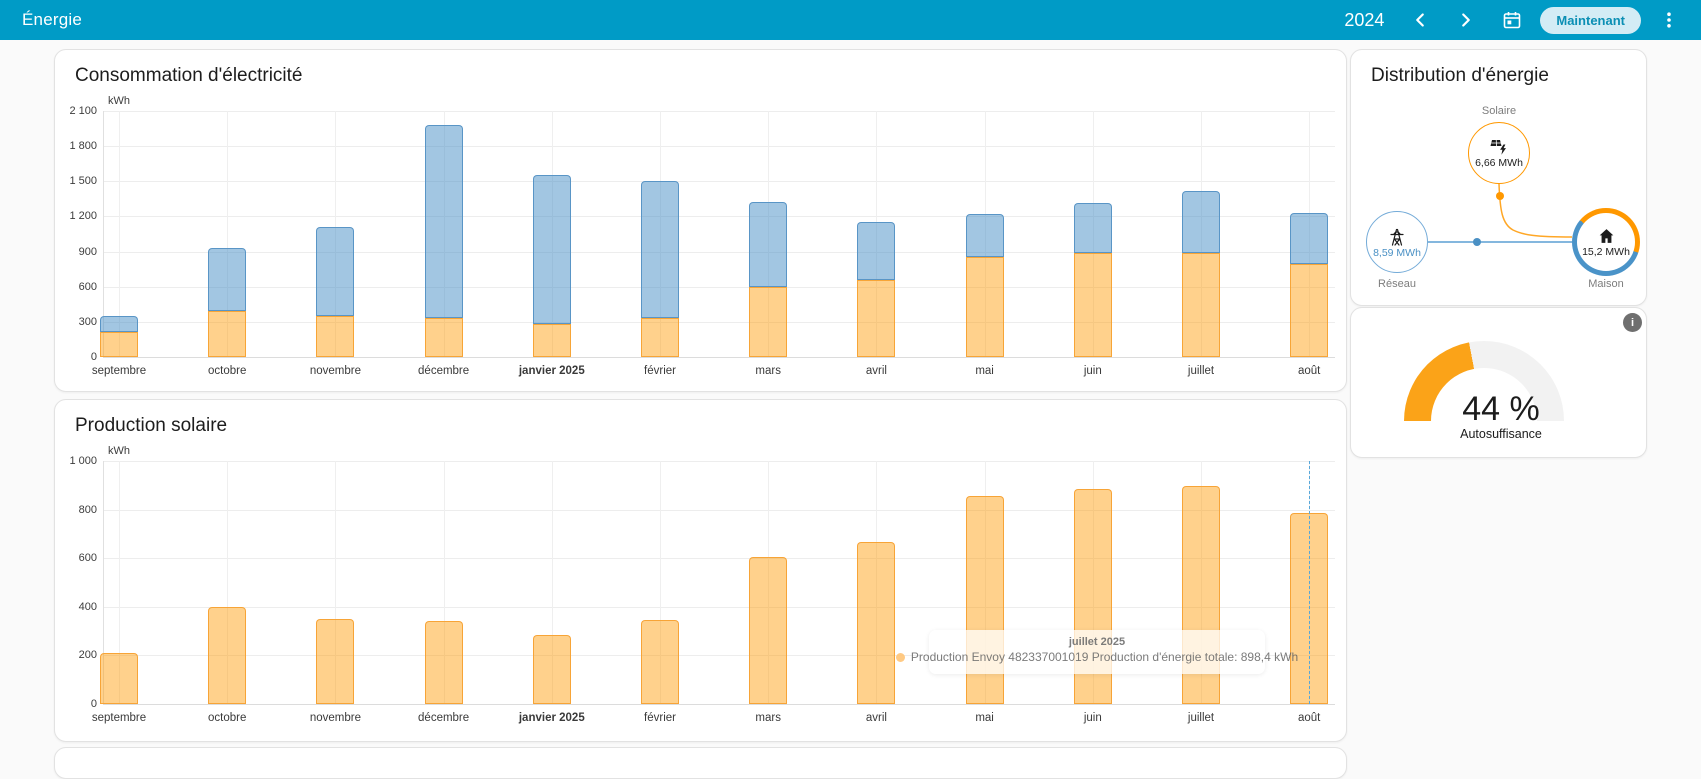 This screenshot has height=779, width=1701. I want to click on x-axis-label: octobre, so click(227, 371).